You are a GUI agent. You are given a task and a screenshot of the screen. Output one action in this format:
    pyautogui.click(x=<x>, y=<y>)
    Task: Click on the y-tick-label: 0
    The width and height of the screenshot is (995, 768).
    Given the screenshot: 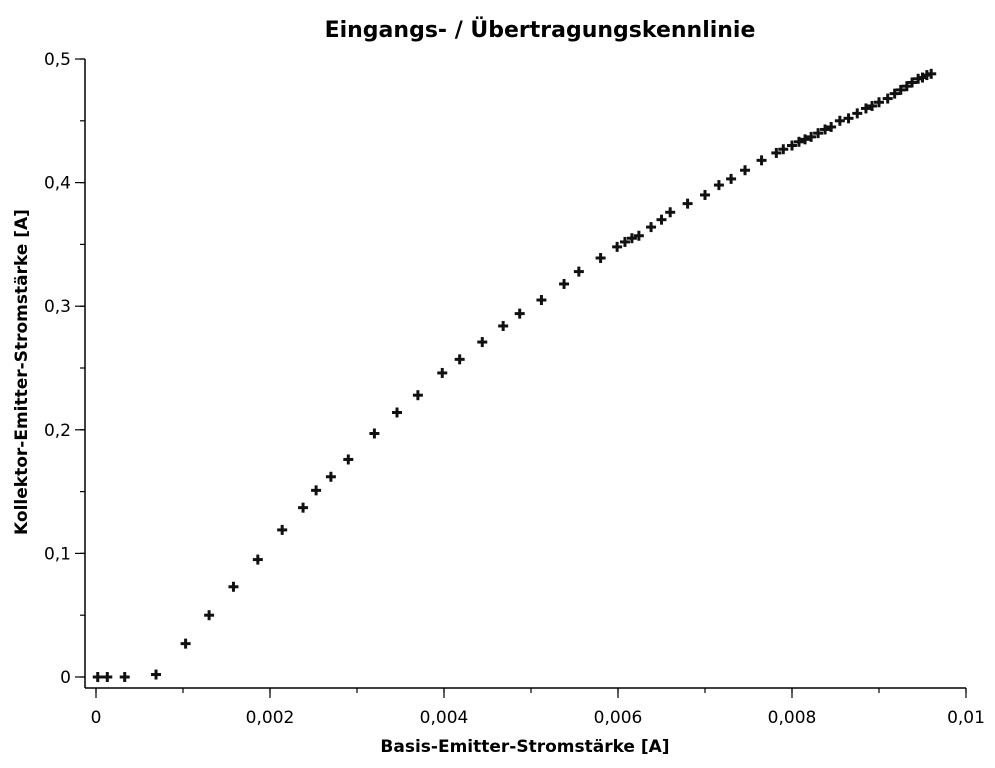 What is the action you would take?
    pyautogui.click(x=65, y=678)
    